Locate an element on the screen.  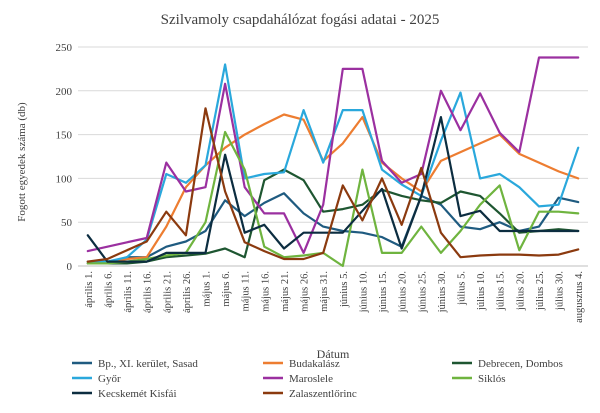
legend-item: Zalaszentlőrinc is located at coordinates (310, 394).